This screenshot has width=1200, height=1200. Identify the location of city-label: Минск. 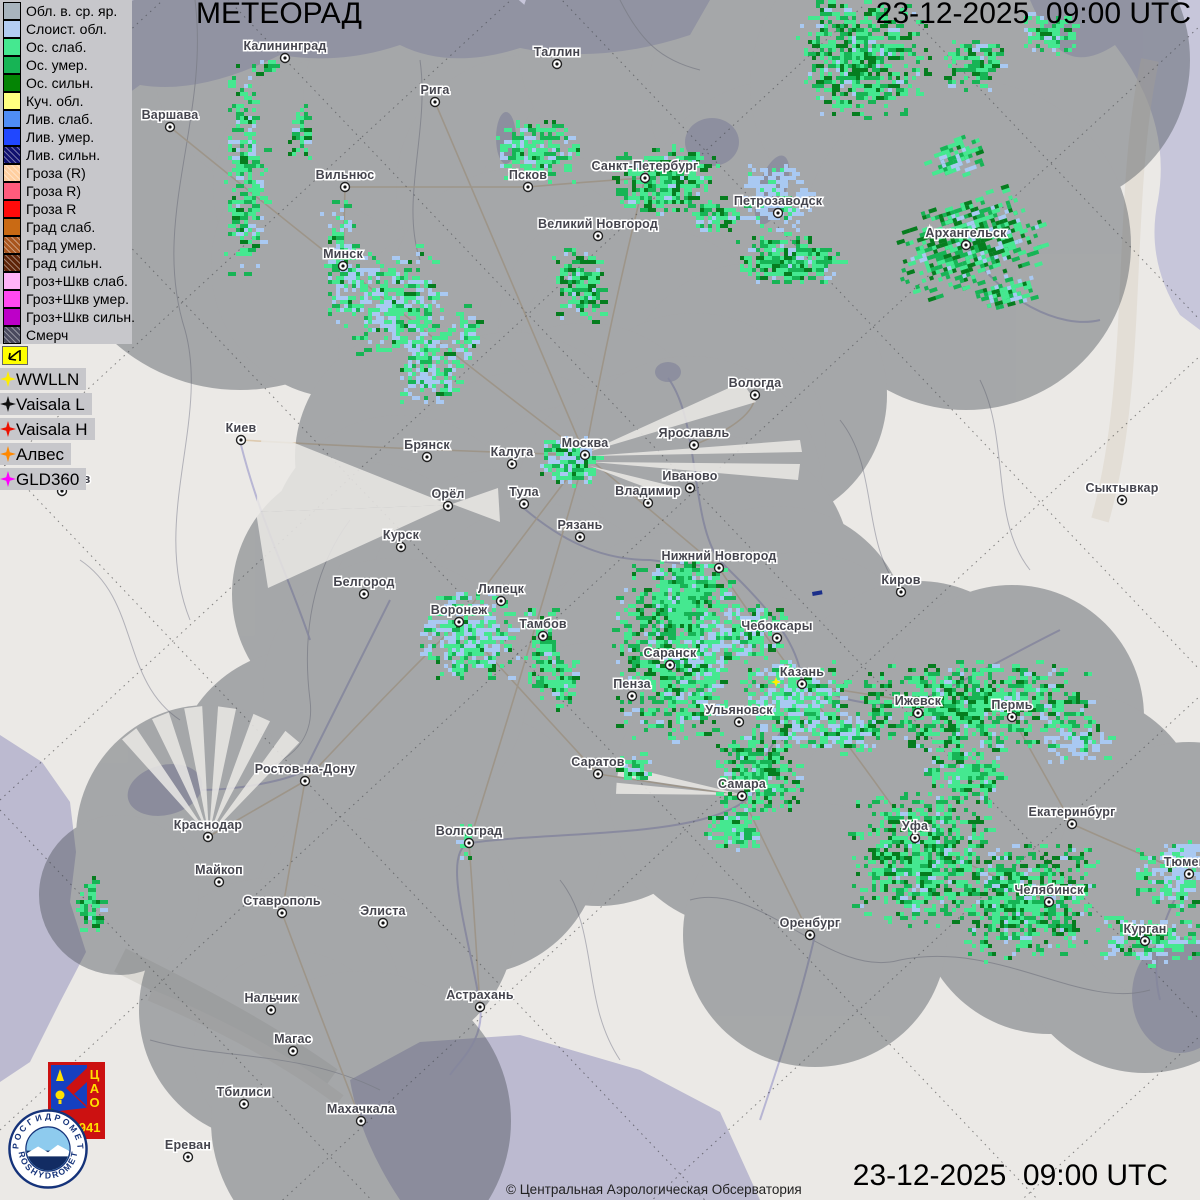
(343, 254).